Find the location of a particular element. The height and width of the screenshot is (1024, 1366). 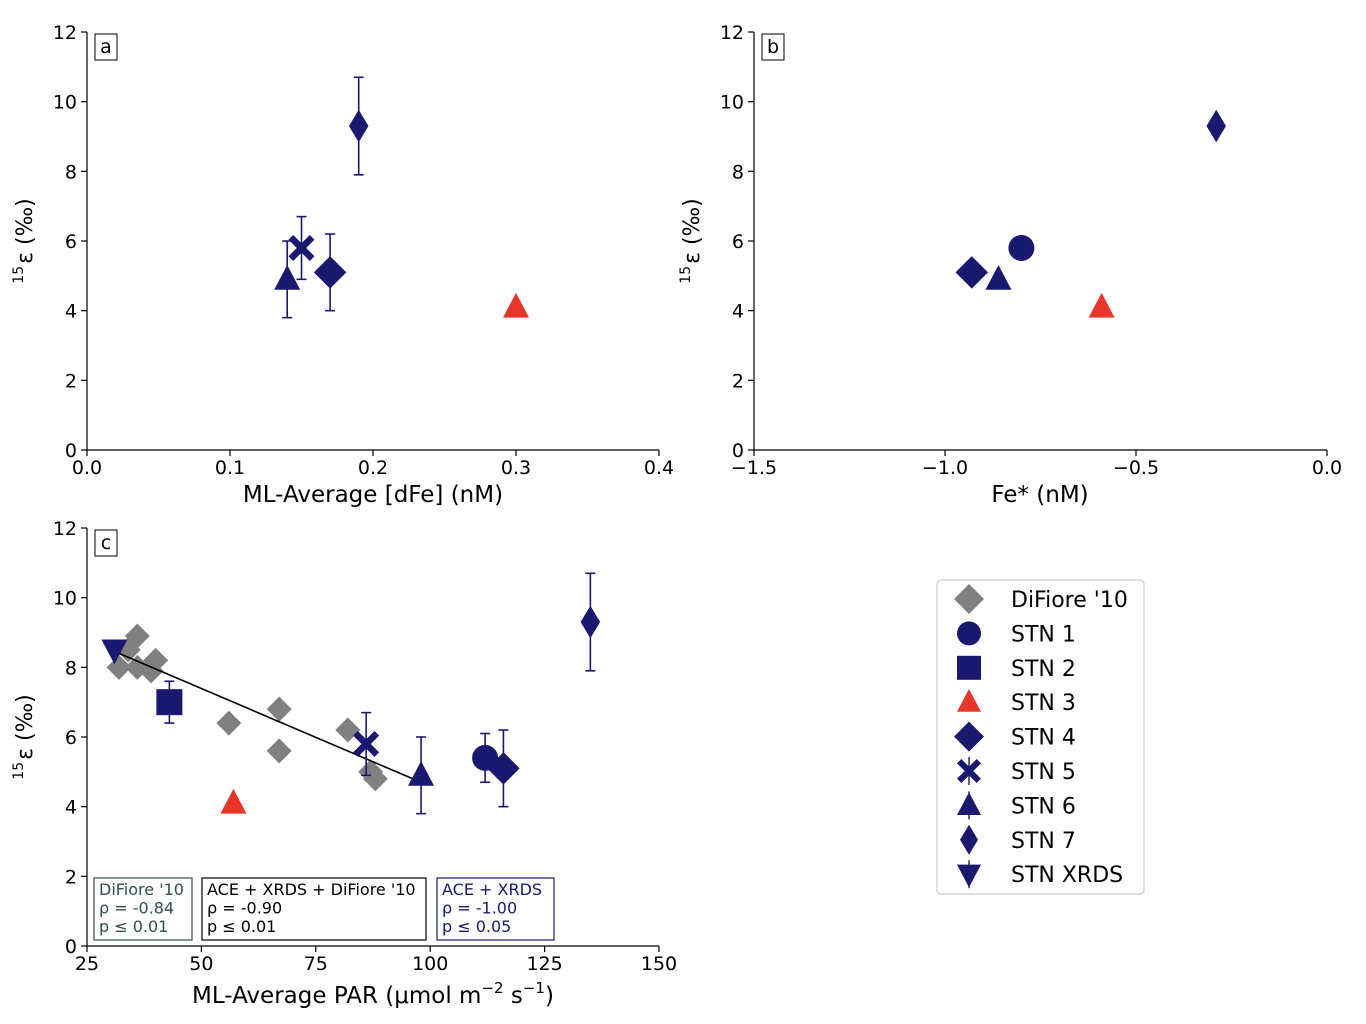

x-axis-label-superscript: −1 is located at coordinates (534, 988).